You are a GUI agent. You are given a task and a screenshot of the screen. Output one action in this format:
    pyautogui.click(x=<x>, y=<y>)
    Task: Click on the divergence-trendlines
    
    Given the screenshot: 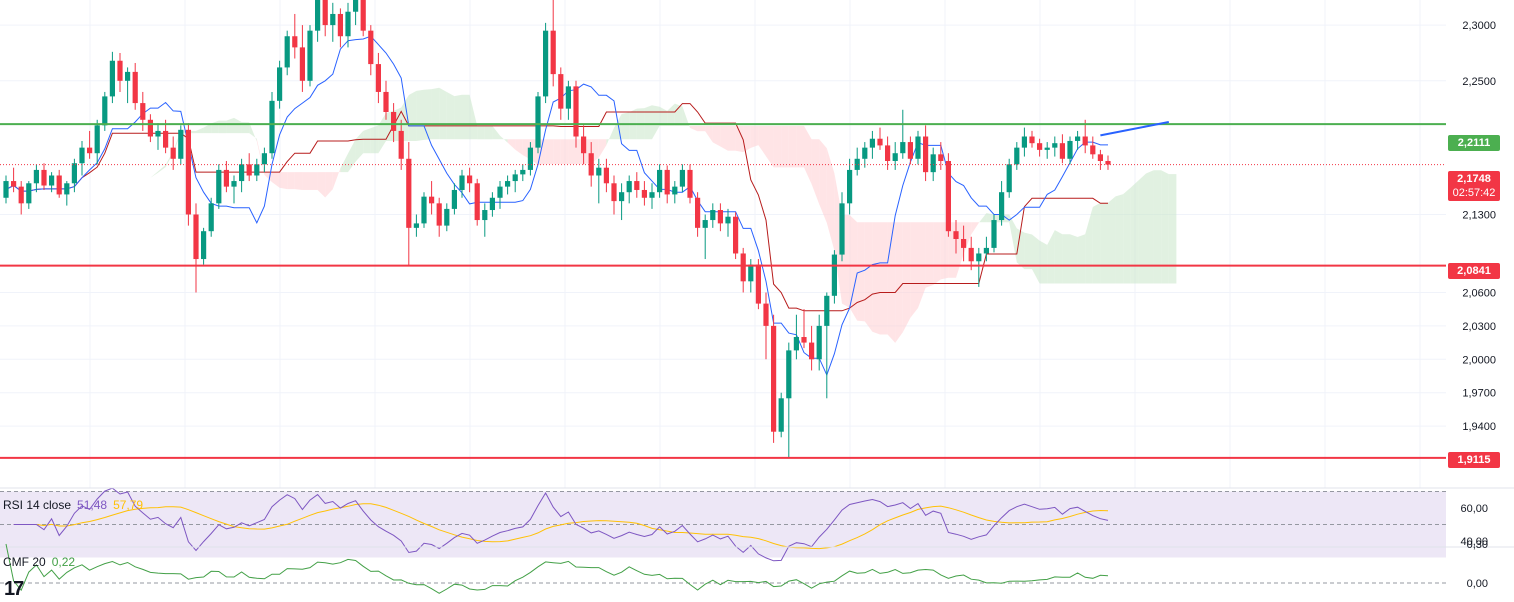 What is the action you would take?
    pyautogui.click(x=1229, y=314)
    